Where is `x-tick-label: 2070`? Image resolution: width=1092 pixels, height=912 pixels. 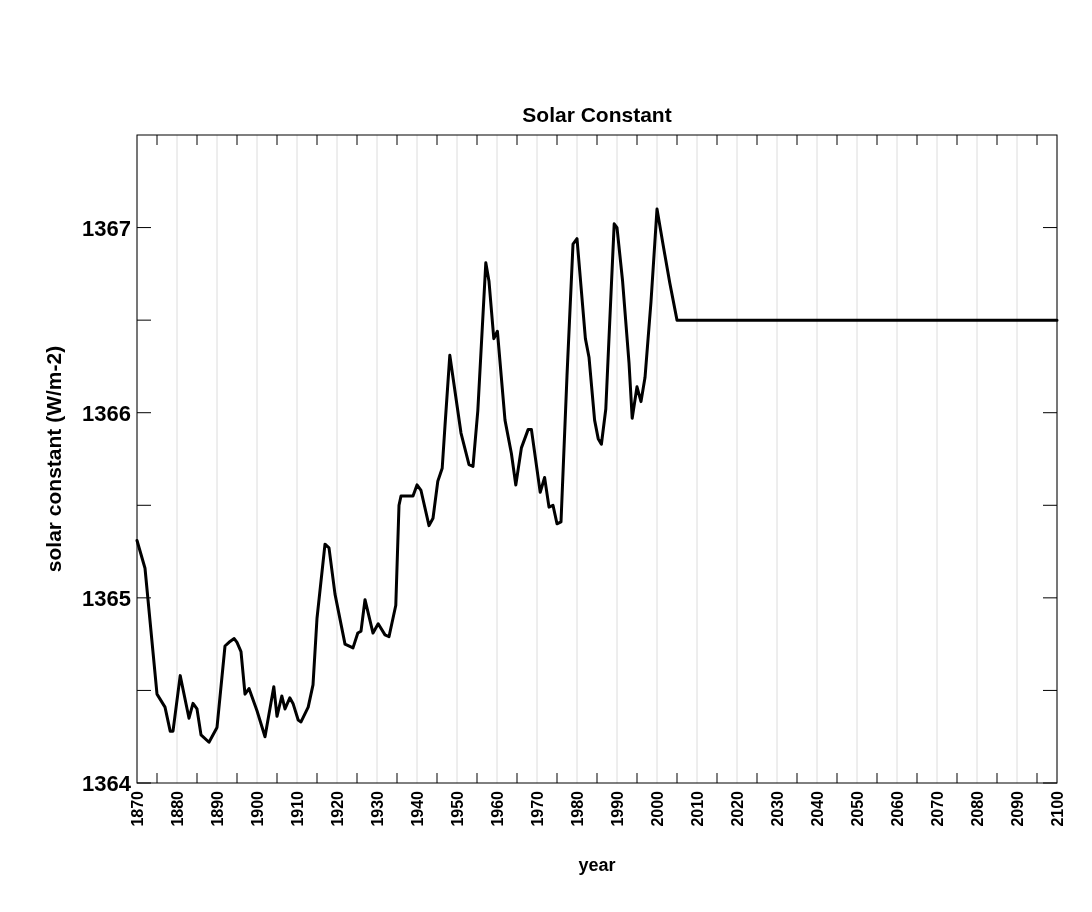
x-tick-label: 2070 is located at coordinates (937, 808).